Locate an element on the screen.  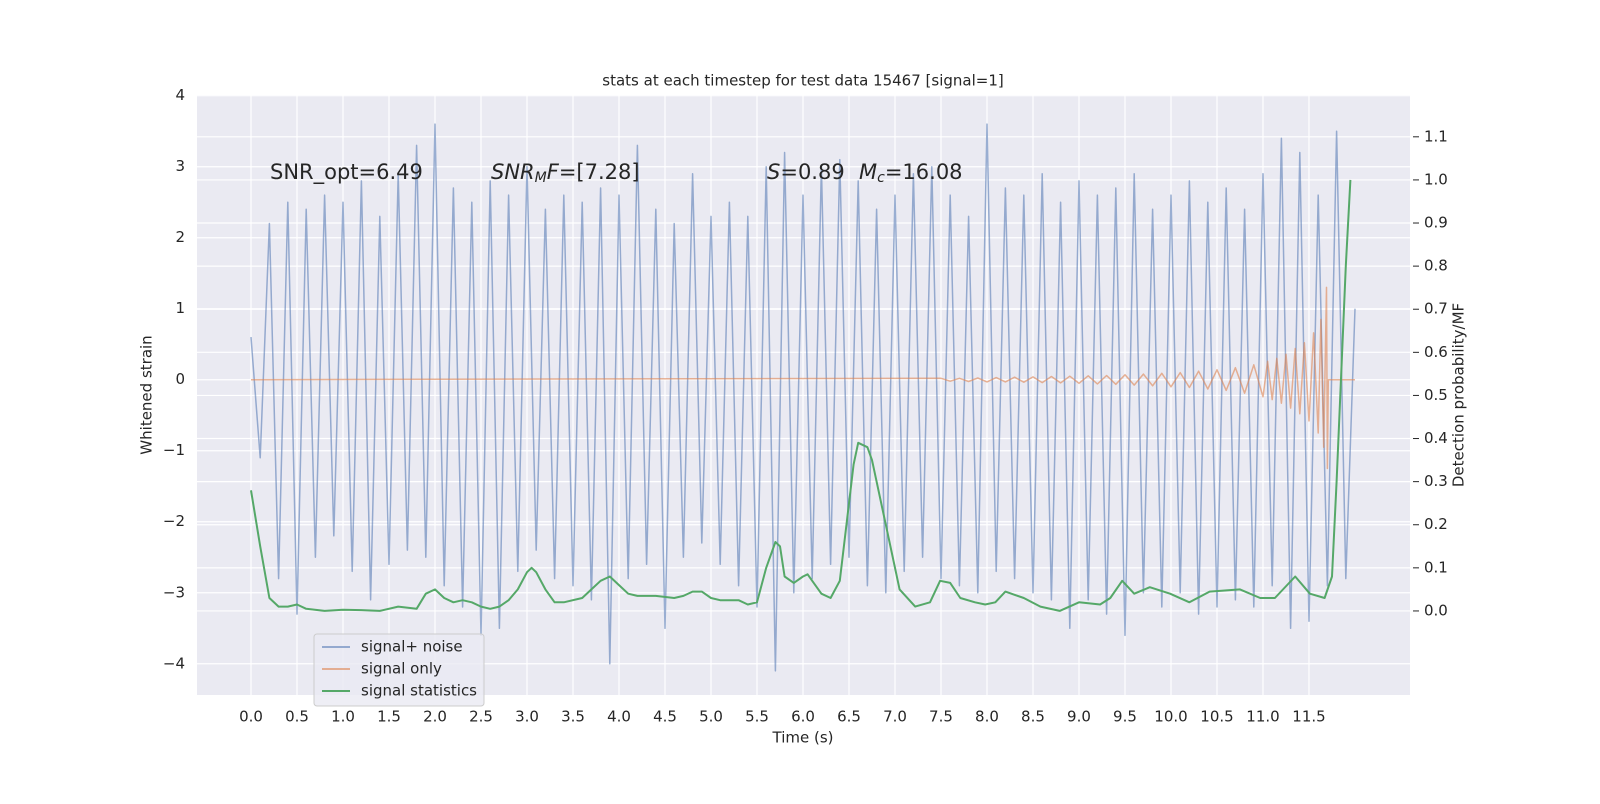
legend-label: signal+ noise is located at coordinates (412, 647).